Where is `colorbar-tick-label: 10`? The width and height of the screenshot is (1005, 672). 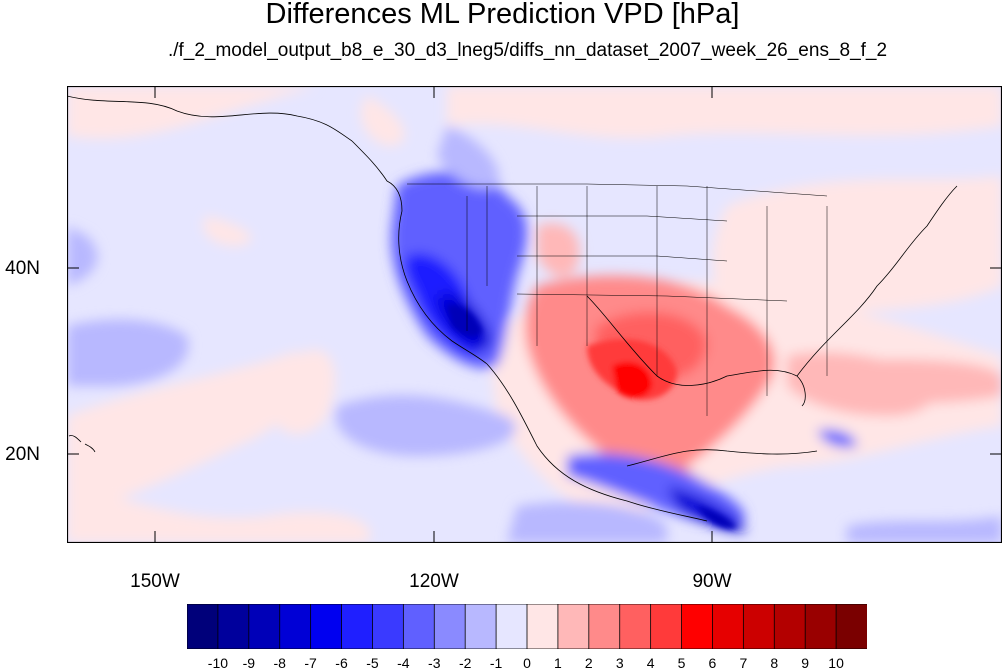
colorbar-tick-label: 10 is located at coordinates (836, 663).